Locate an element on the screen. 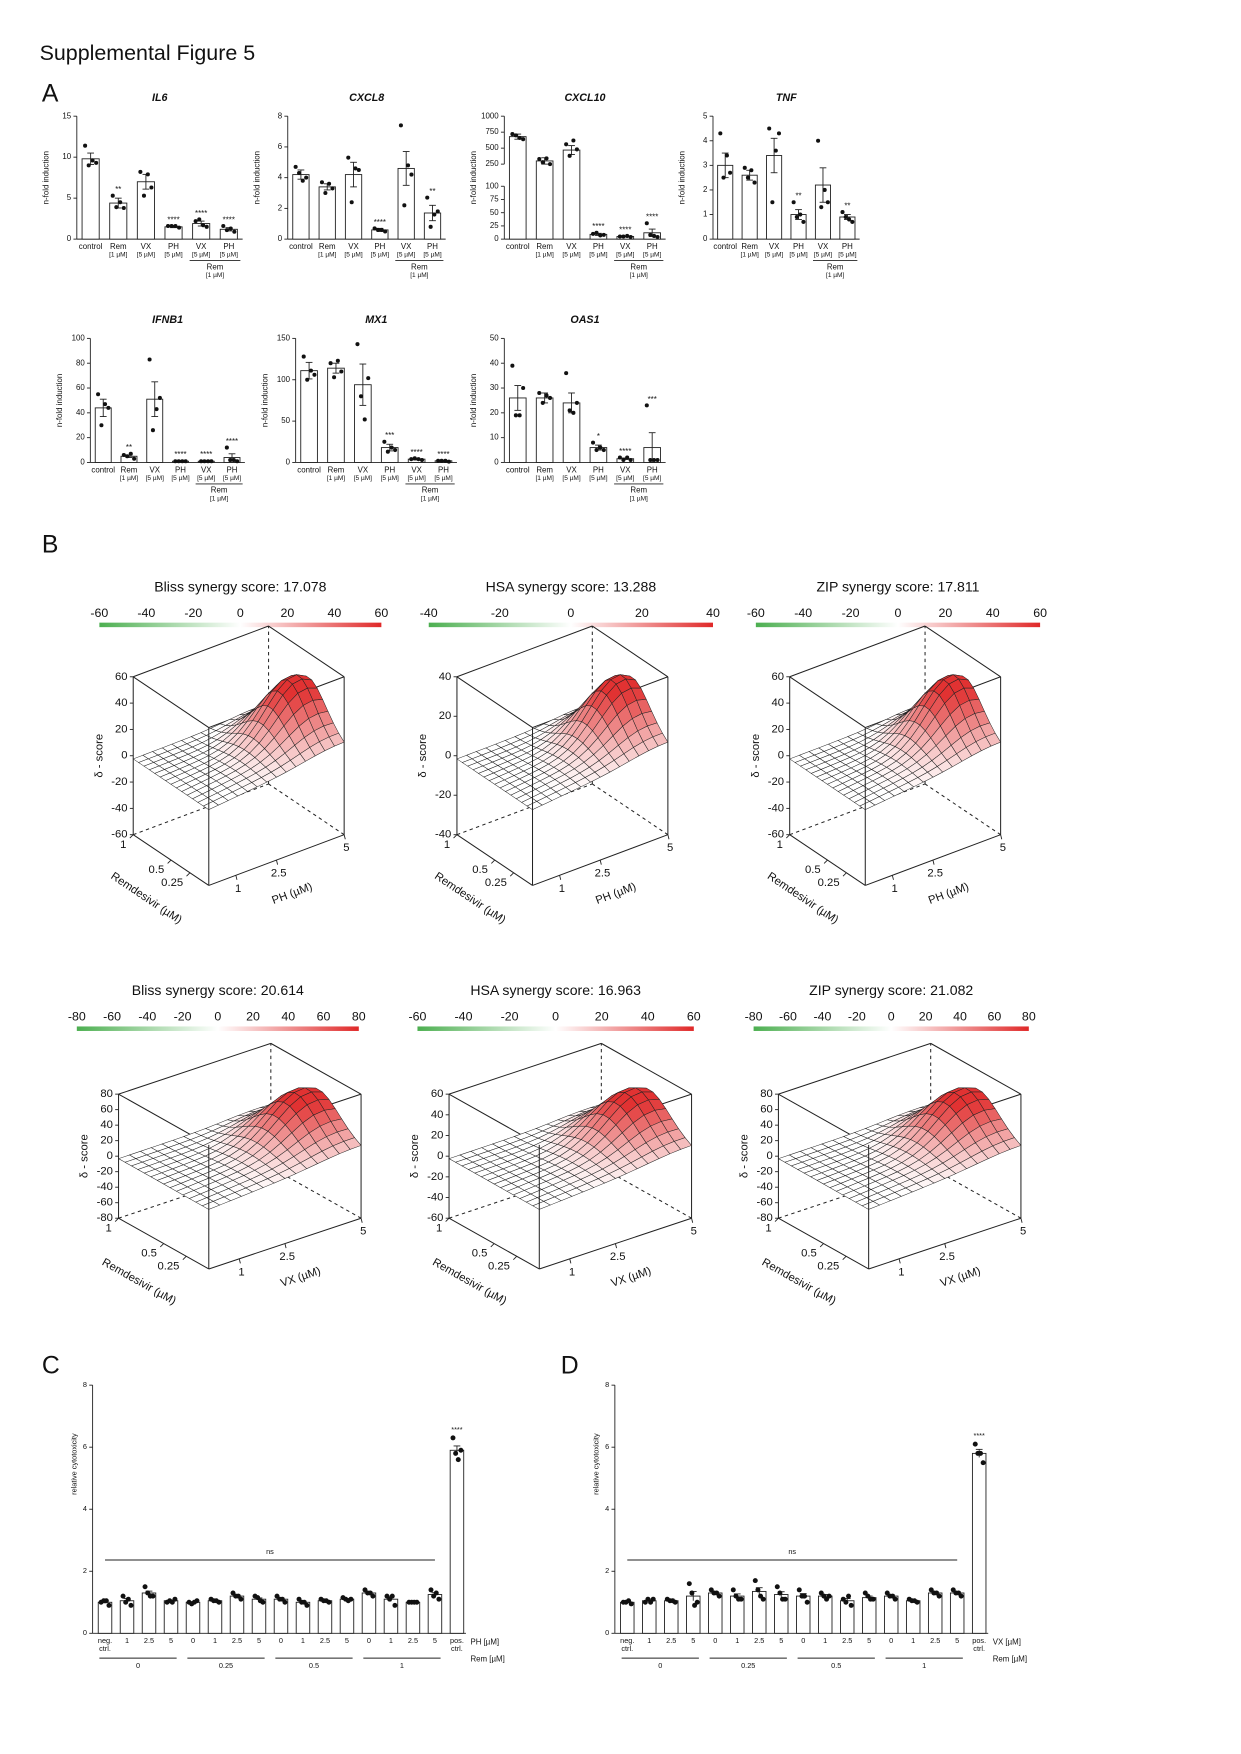  chart-title: CXCL10 is located at coordinates (584, 98).